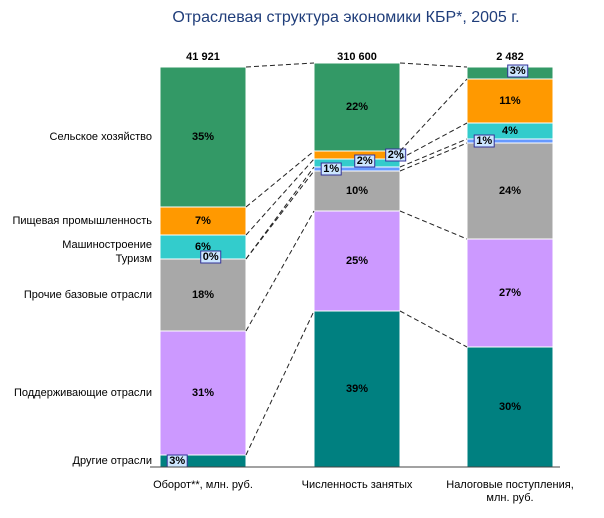 This screenshot has height=518, width=604. I want to click on value-label: 24%, so click(510, 191).